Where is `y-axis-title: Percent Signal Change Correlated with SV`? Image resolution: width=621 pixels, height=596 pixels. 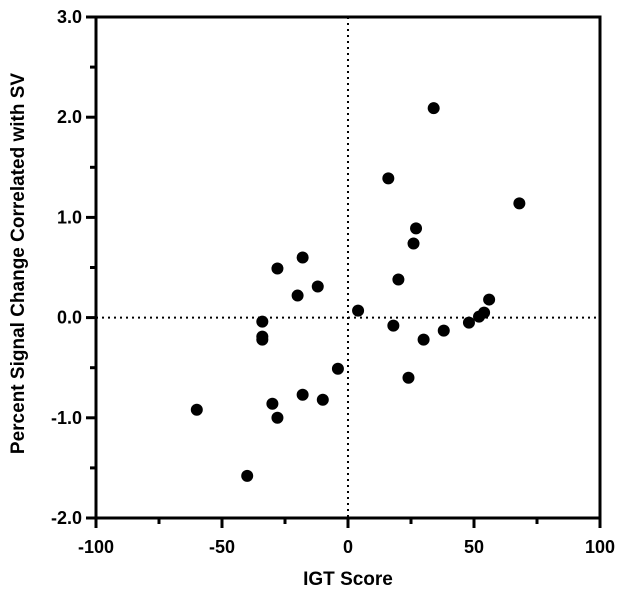 y-axis-title: Percent Signal Change Correlated with SV is located at coordinates (18, 263).